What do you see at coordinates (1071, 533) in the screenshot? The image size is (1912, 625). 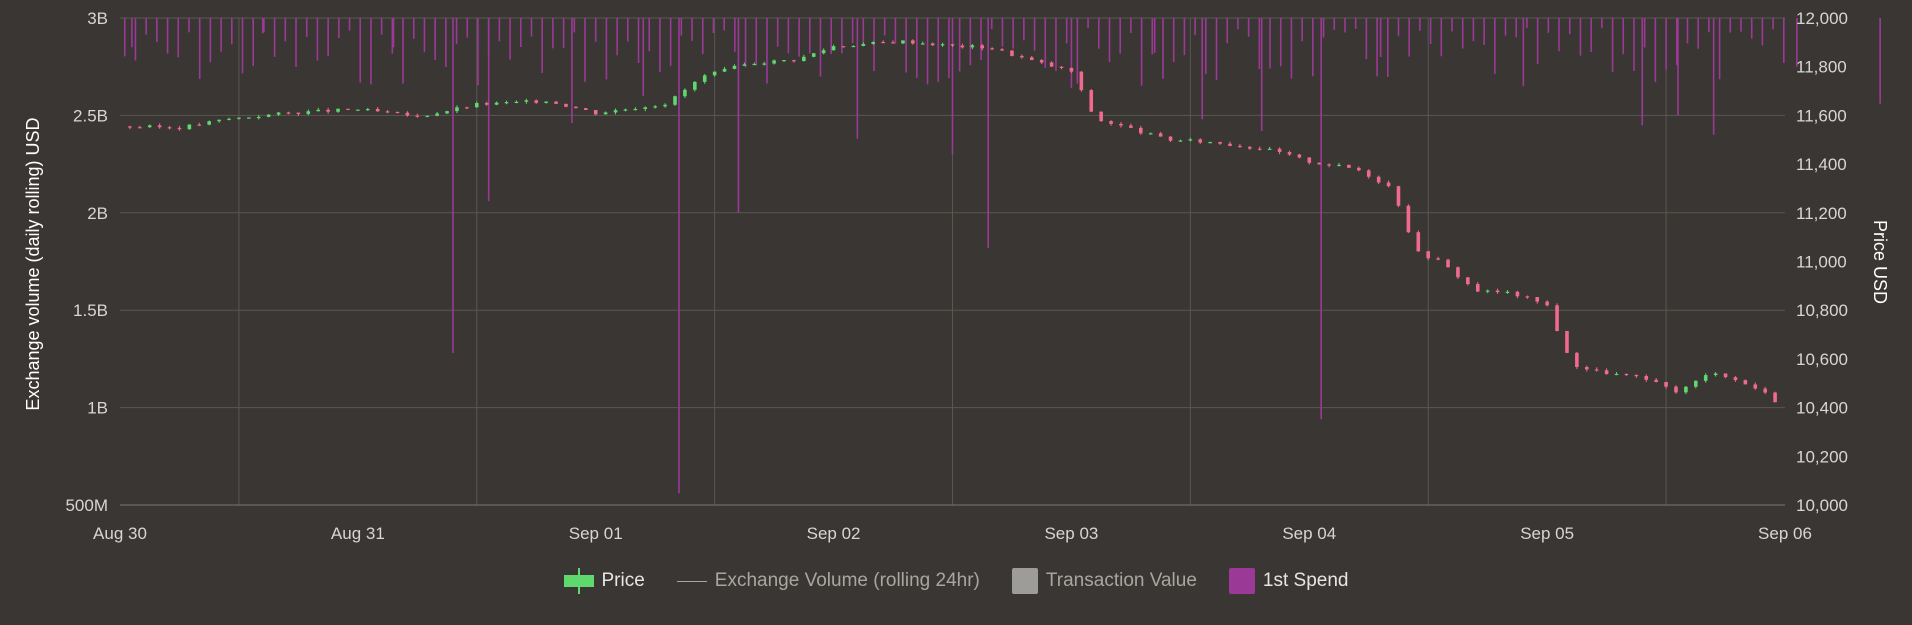 I see `x-tick-label: Sep 03` at bounding box center [1071, 533].